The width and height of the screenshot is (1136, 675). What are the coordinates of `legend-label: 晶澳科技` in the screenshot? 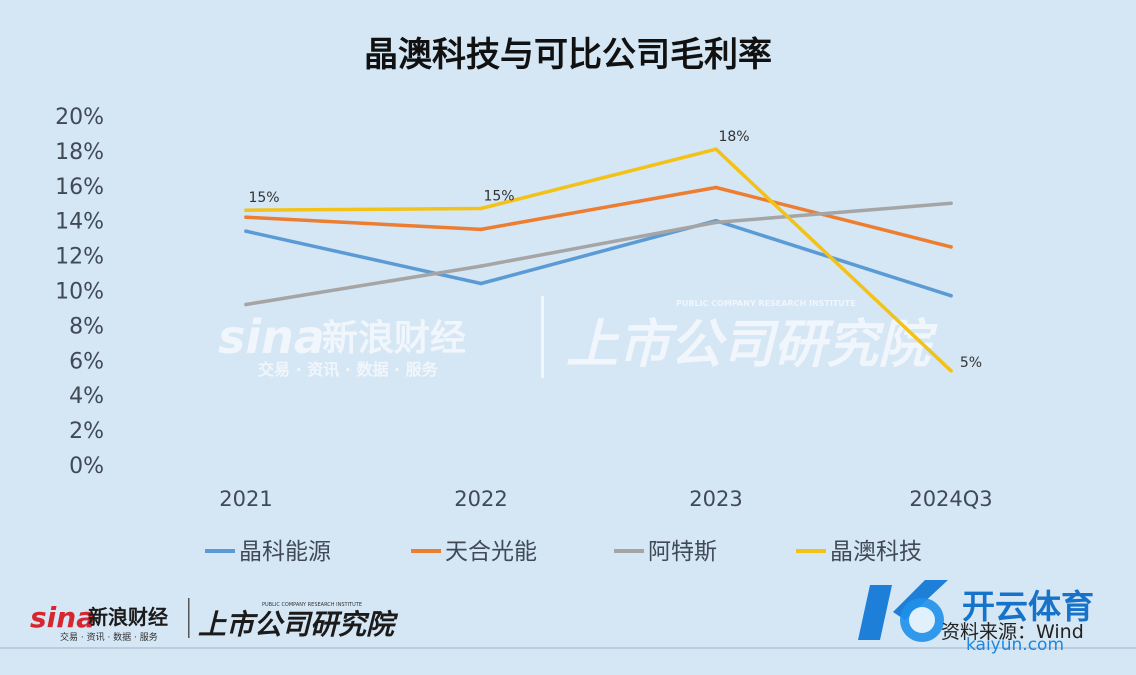 It's located at (876, 552).